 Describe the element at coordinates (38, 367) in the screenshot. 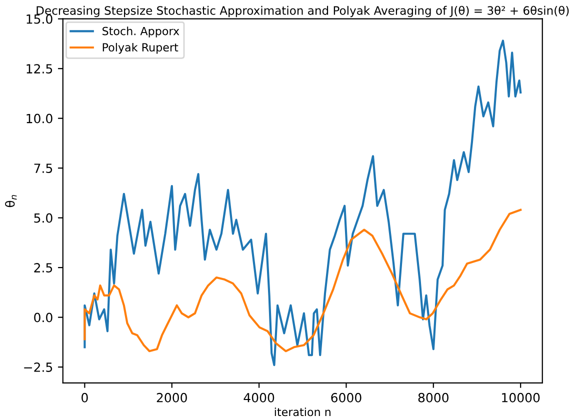

I see `y-tick-label: −2.5` at that location.